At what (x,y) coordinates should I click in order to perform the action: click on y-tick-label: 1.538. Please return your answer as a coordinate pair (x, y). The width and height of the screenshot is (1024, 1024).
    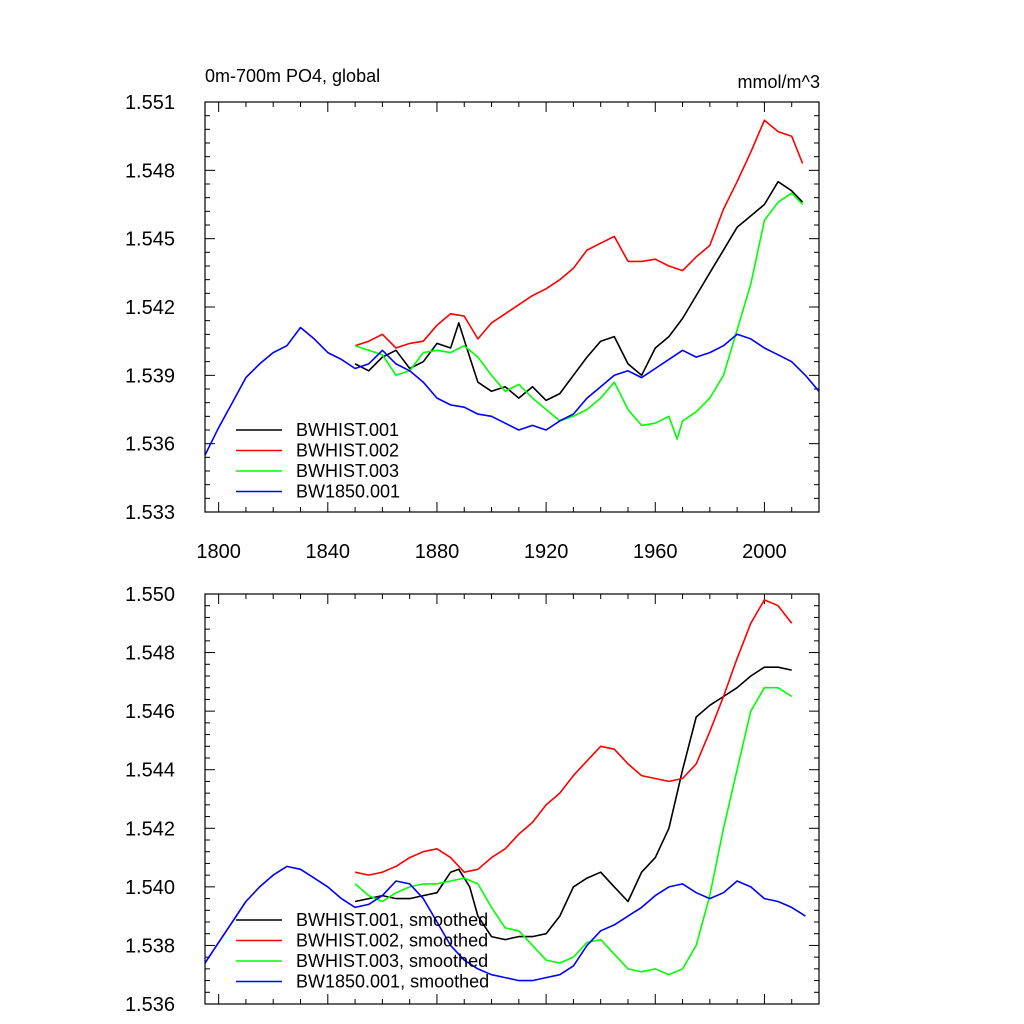
    Looking at the image, I should click on (150, 946).